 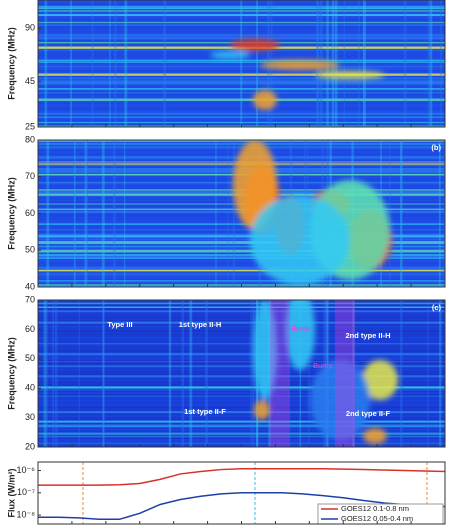 I want to click on annotation: Type III, so click(x=119, y=324).